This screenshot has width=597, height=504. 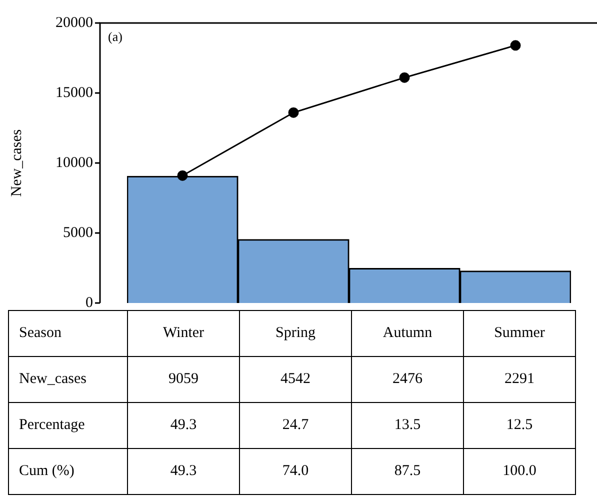 What do you see at coordinates (296, 425) in the screenshot?
I see `text: 24.7` at bounding box center [296, 425].